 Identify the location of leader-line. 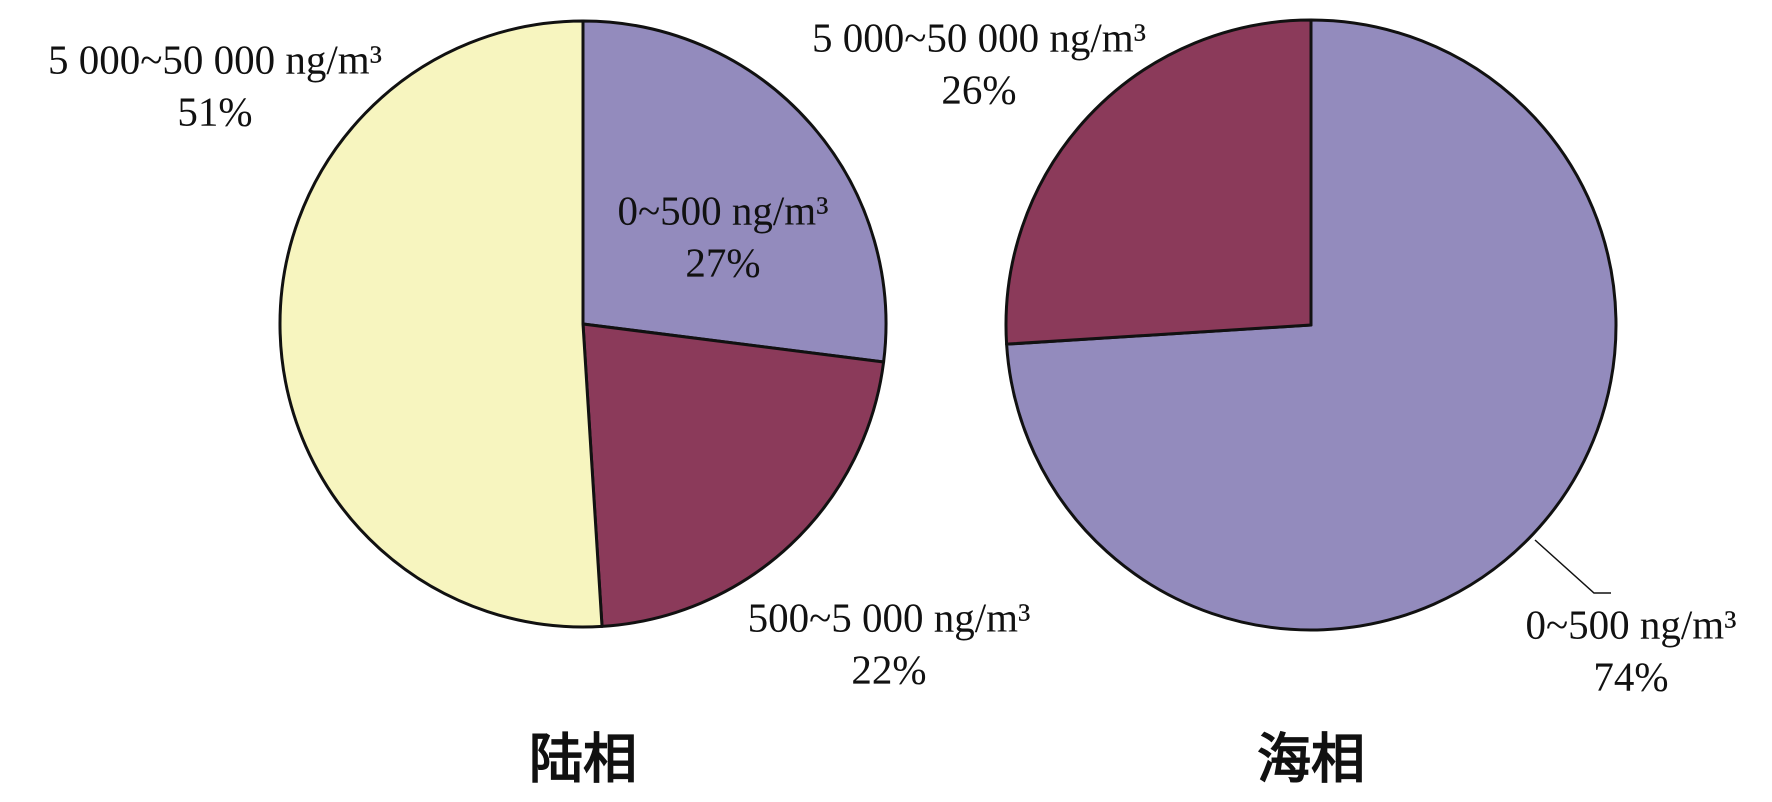
(1572, 566).